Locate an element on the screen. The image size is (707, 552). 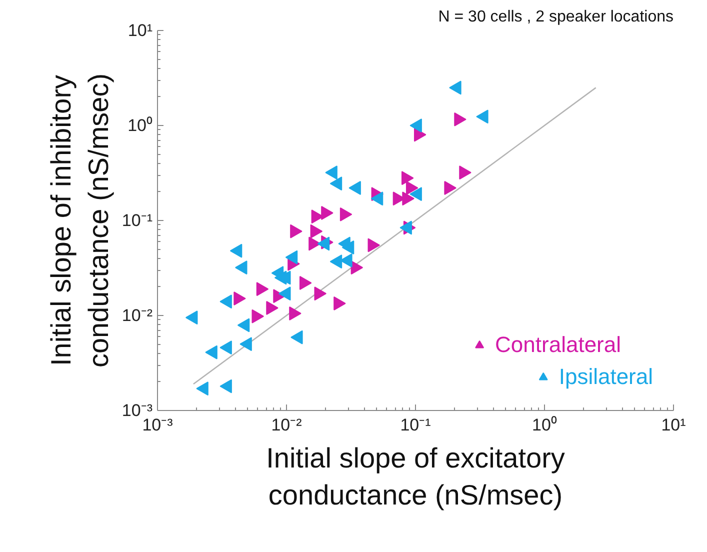
y-tick-label: 10¹ is located at coordinates (140, 30).